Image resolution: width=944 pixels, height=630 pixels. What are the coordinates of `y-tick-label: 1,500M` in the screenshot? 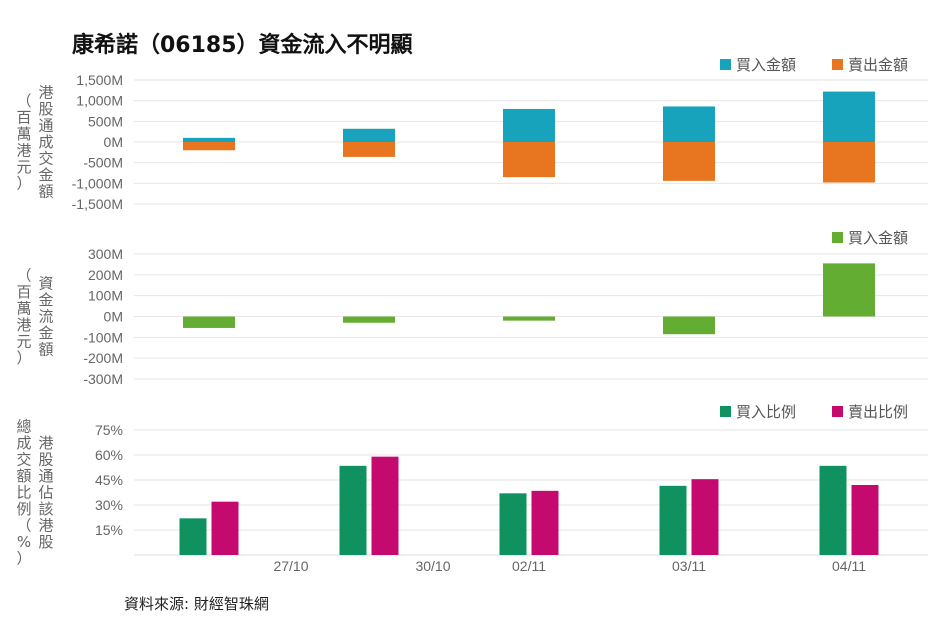 It's located at (99, 80).